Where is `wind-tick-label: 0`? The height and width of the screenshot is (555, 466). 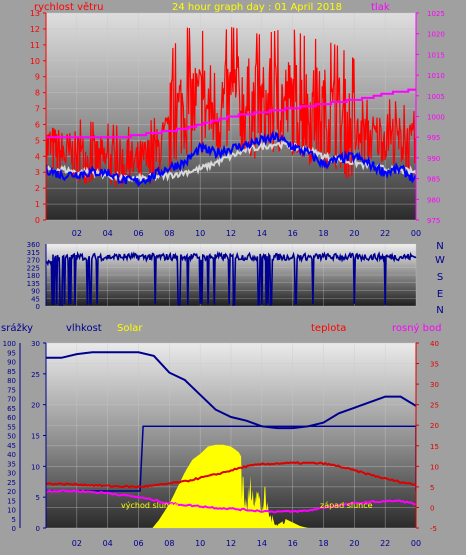 wind-tick-label: 0 is located at coordinates (37, 220).